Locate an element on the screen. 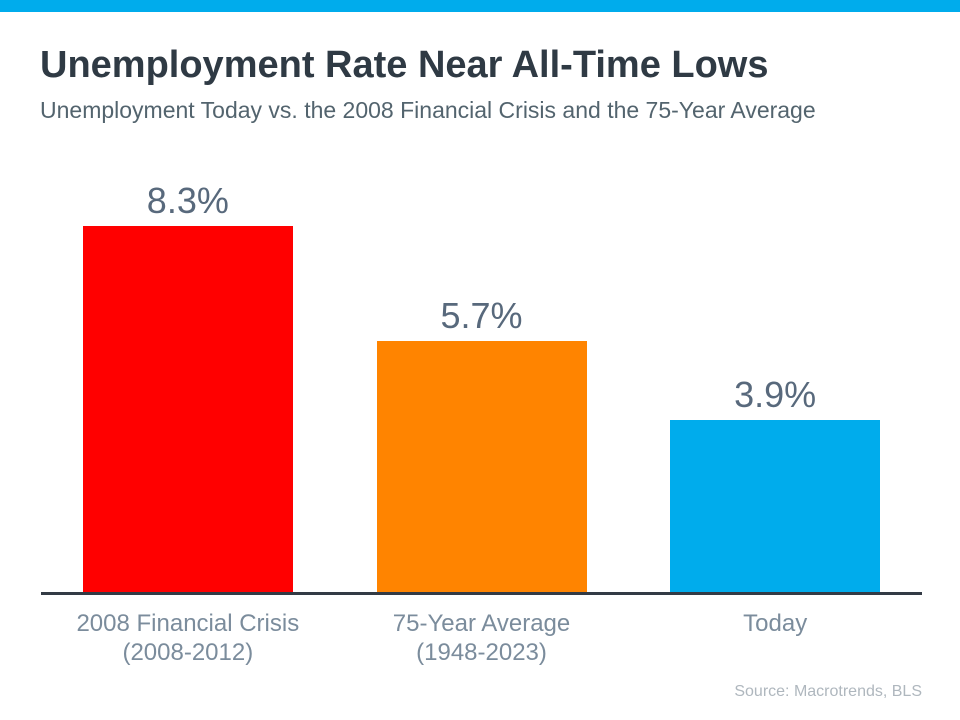 Image resolution: width=960 pixels, height=720 pixels. category-label-line: Today is located at coordinates (775, 623).